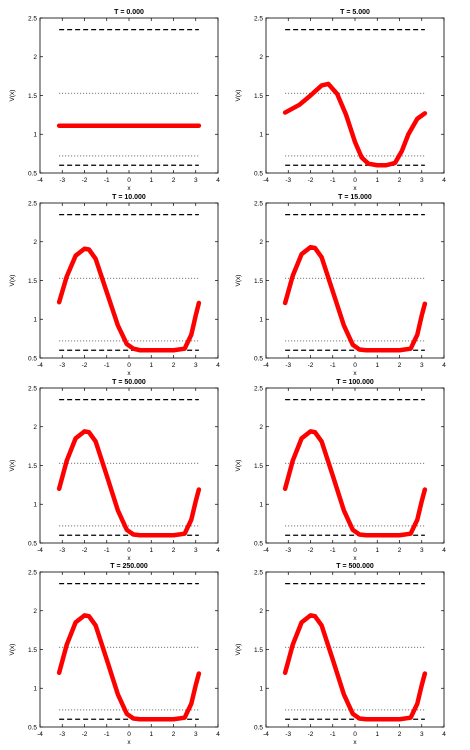 The width and height of the screenshot is (470, 750). I want to click on chart-title: T = 100.000, so click(355, 382).